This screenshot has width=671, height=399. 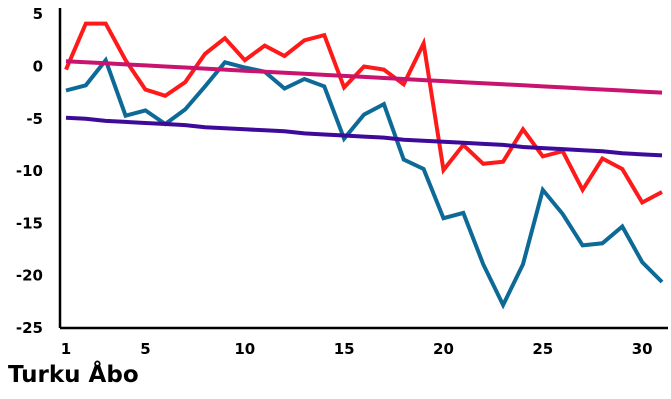 I want to click on y-tick-label: 0, so click(x=38, y=66).